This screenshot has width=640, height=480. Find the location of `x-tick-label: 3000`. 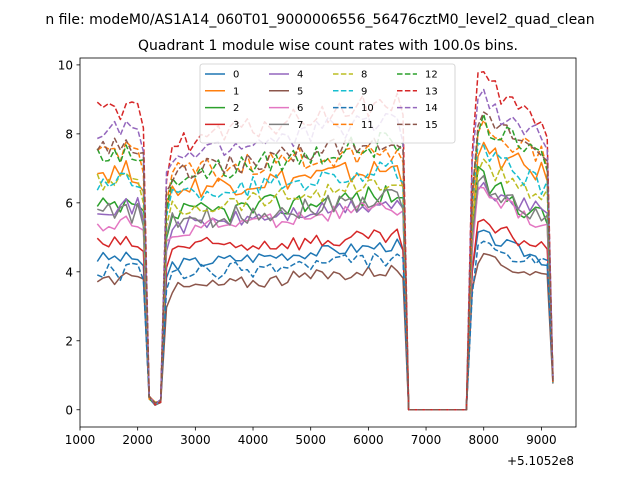

x-tick-label: 3000 is located at coordinates (195, 440).